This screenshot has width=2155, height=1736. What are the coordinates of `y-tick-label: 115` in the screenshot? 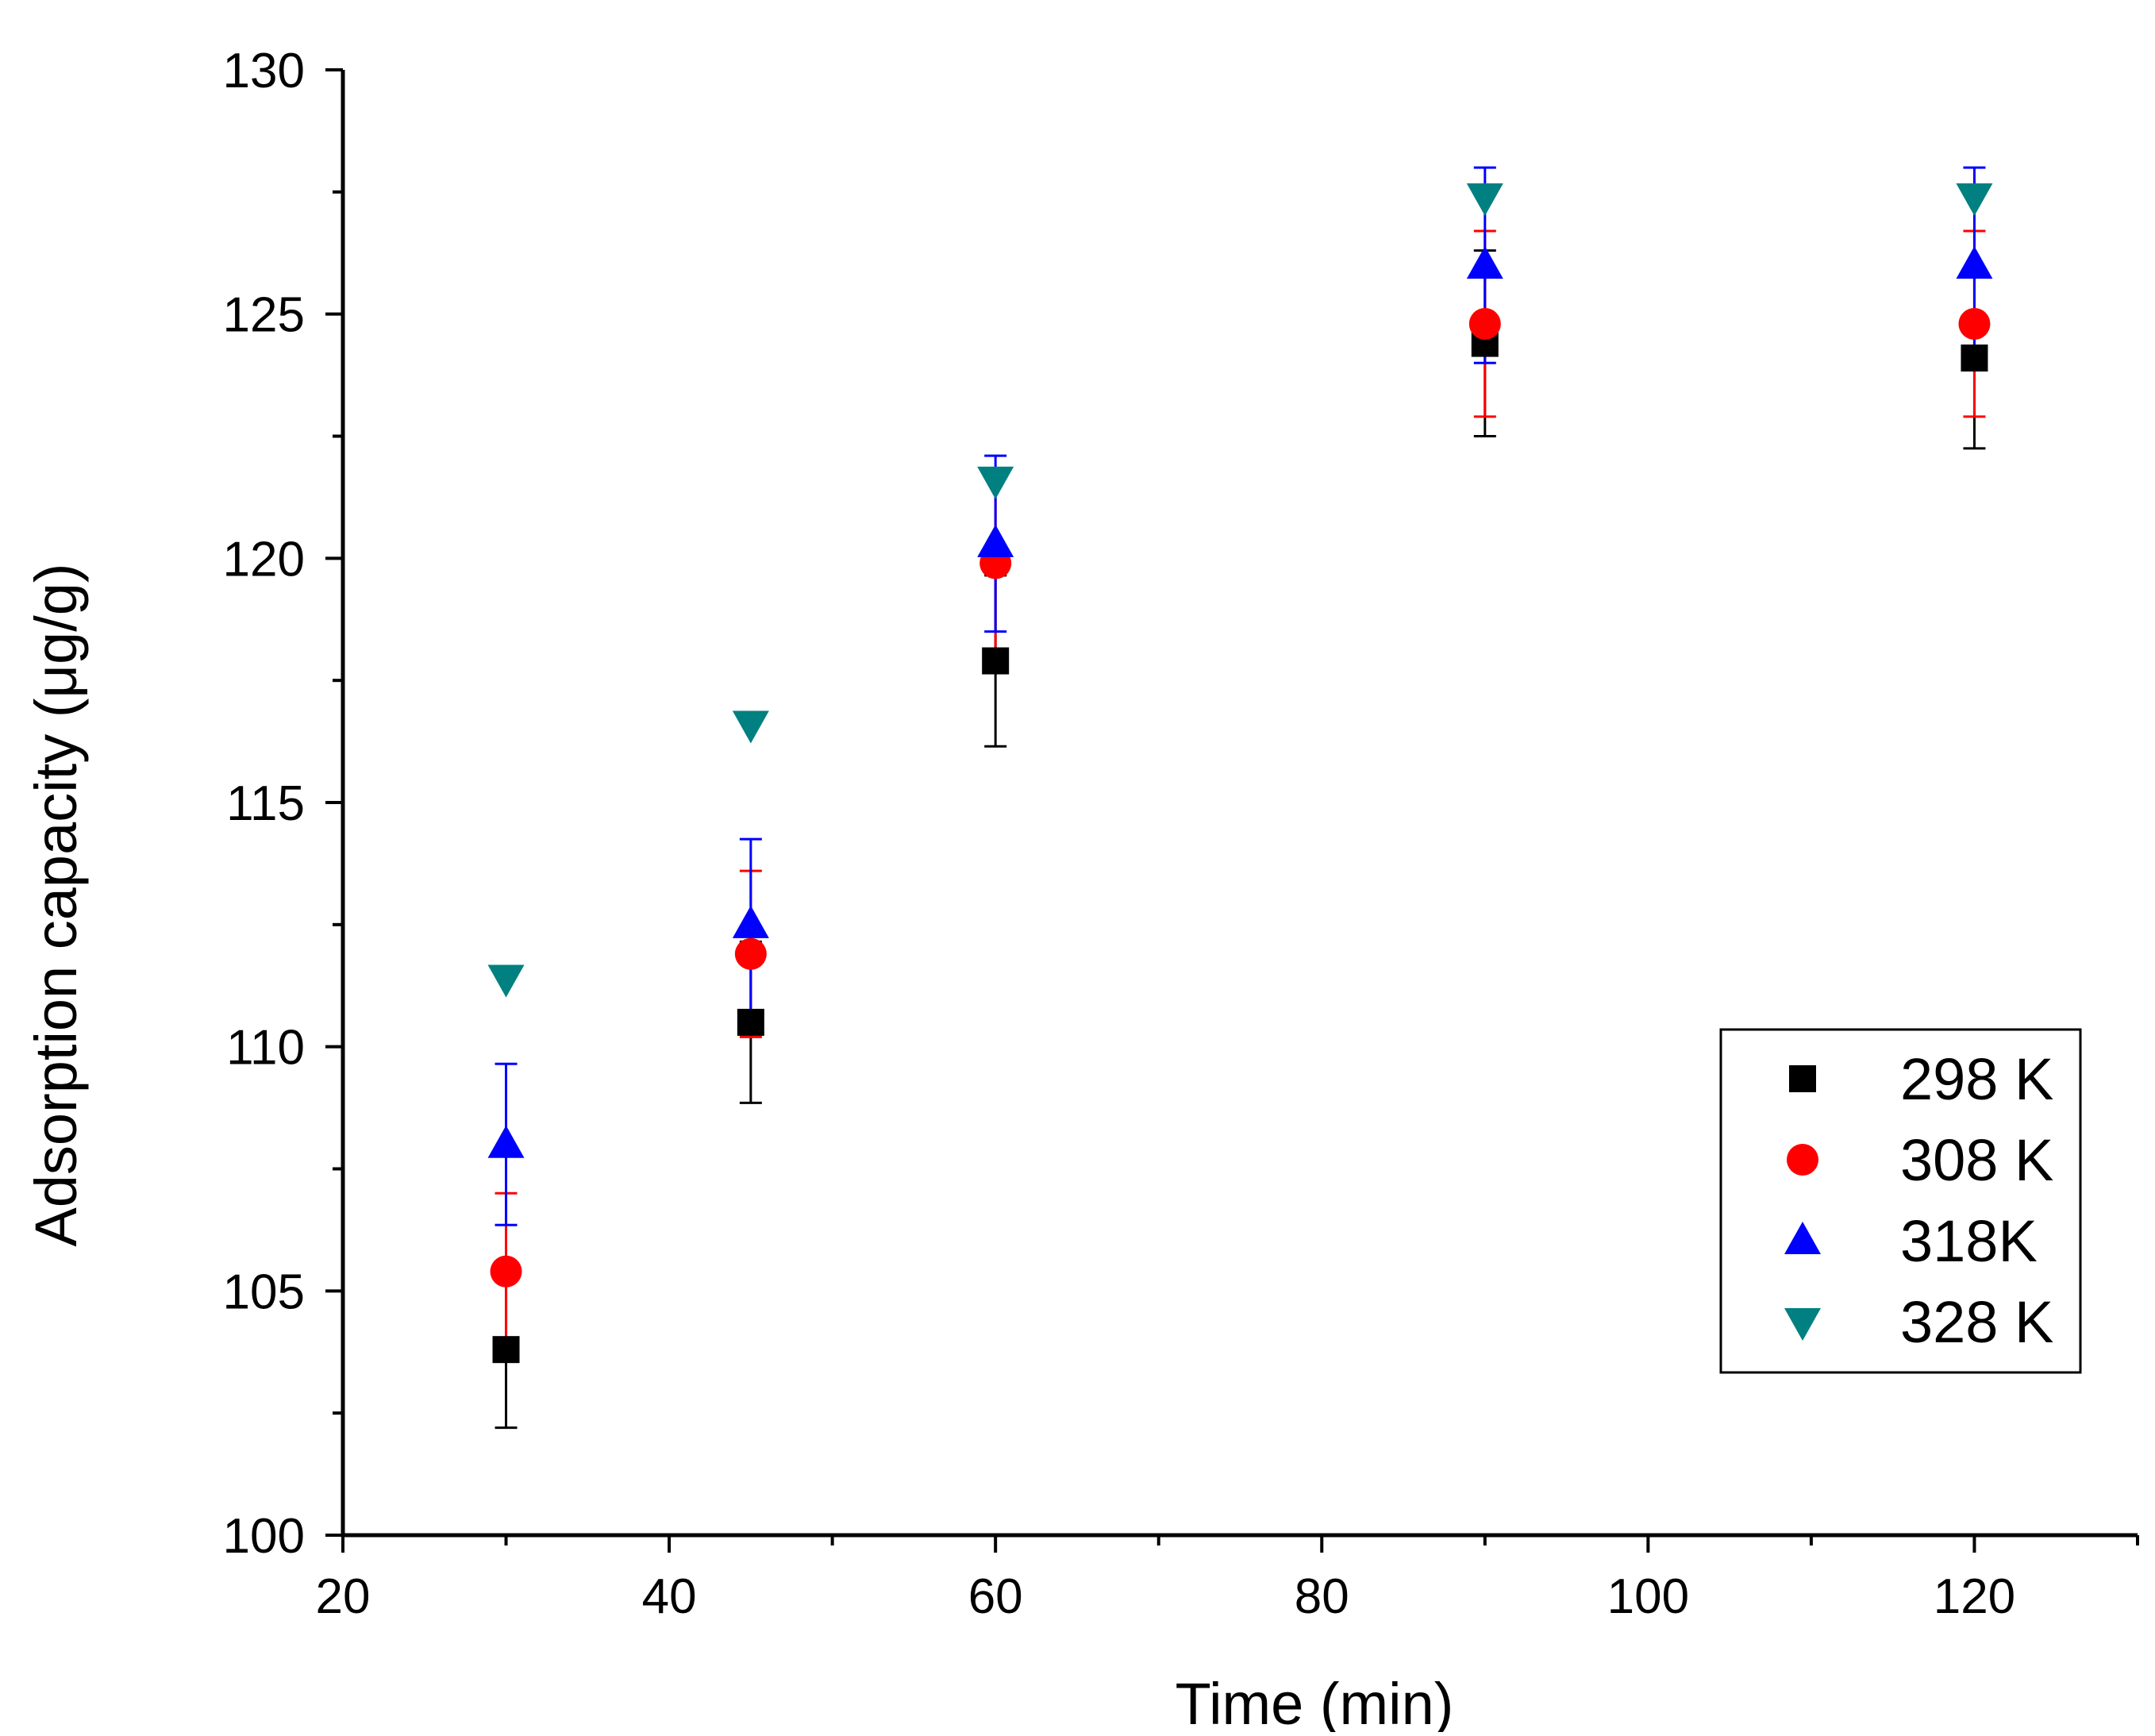 It's located at (265, 803).